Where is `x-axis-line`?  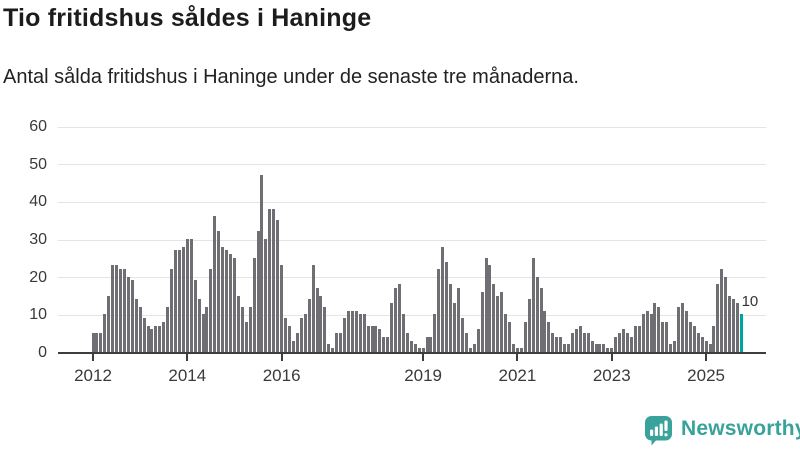 x-axis-line is located at coordinates (412, 353).